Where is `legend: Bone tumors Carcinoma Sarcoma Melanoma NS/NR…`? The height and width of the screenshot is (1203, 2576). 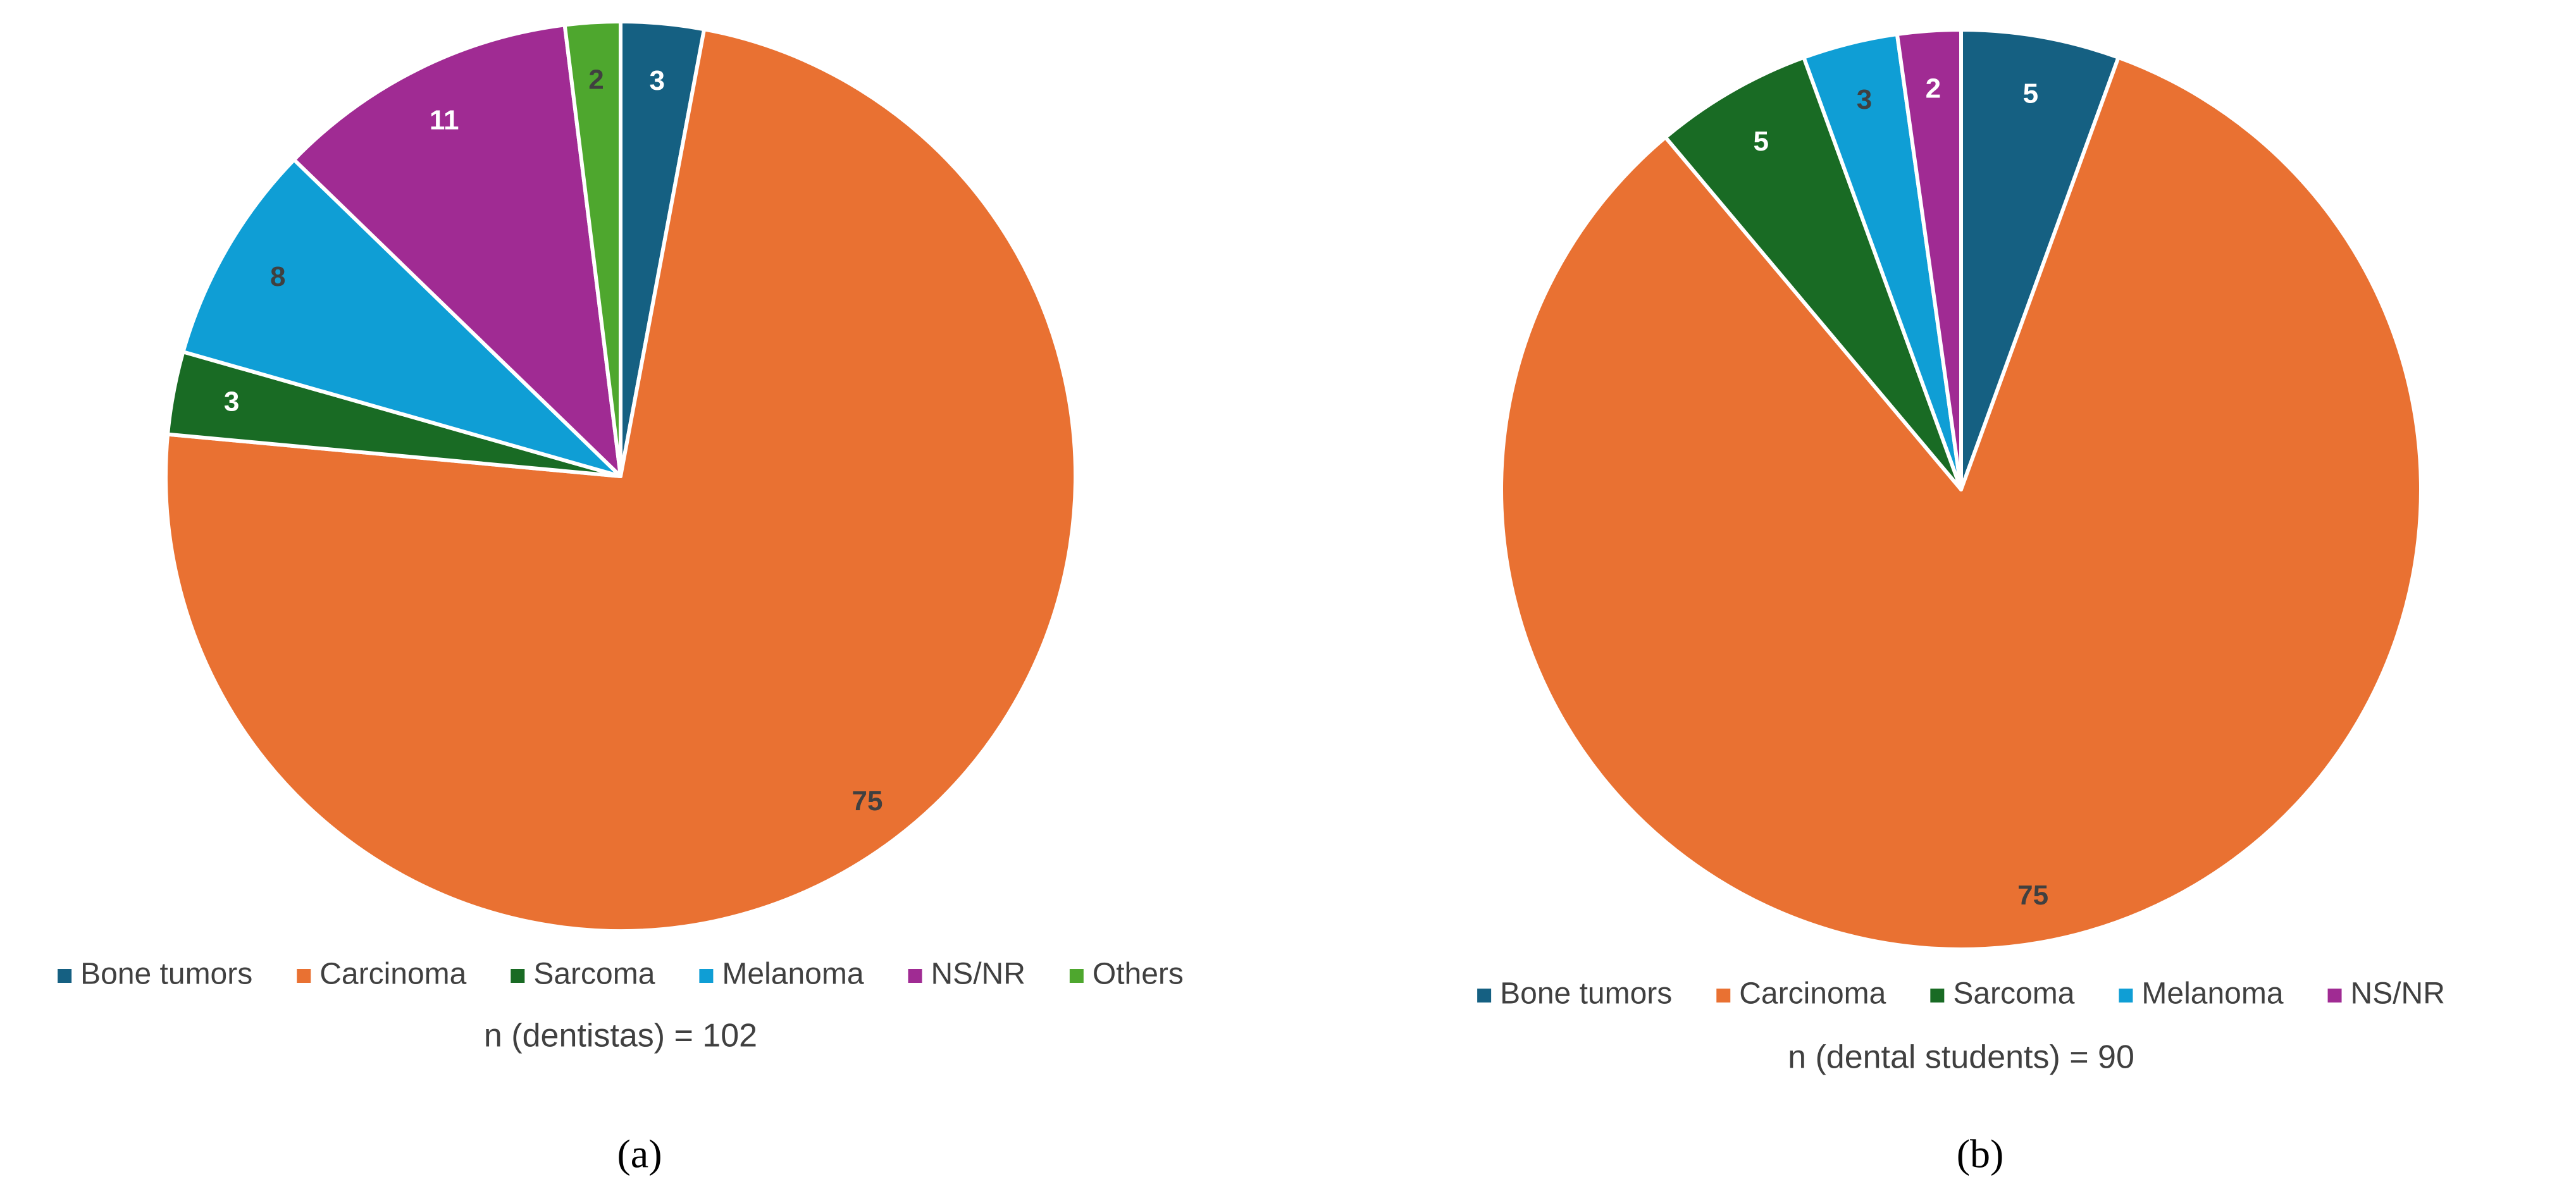 legend: Bone tumors Carcinoma Sarcoma Melanoma NS/NR… is located at coordinates (621, 974).